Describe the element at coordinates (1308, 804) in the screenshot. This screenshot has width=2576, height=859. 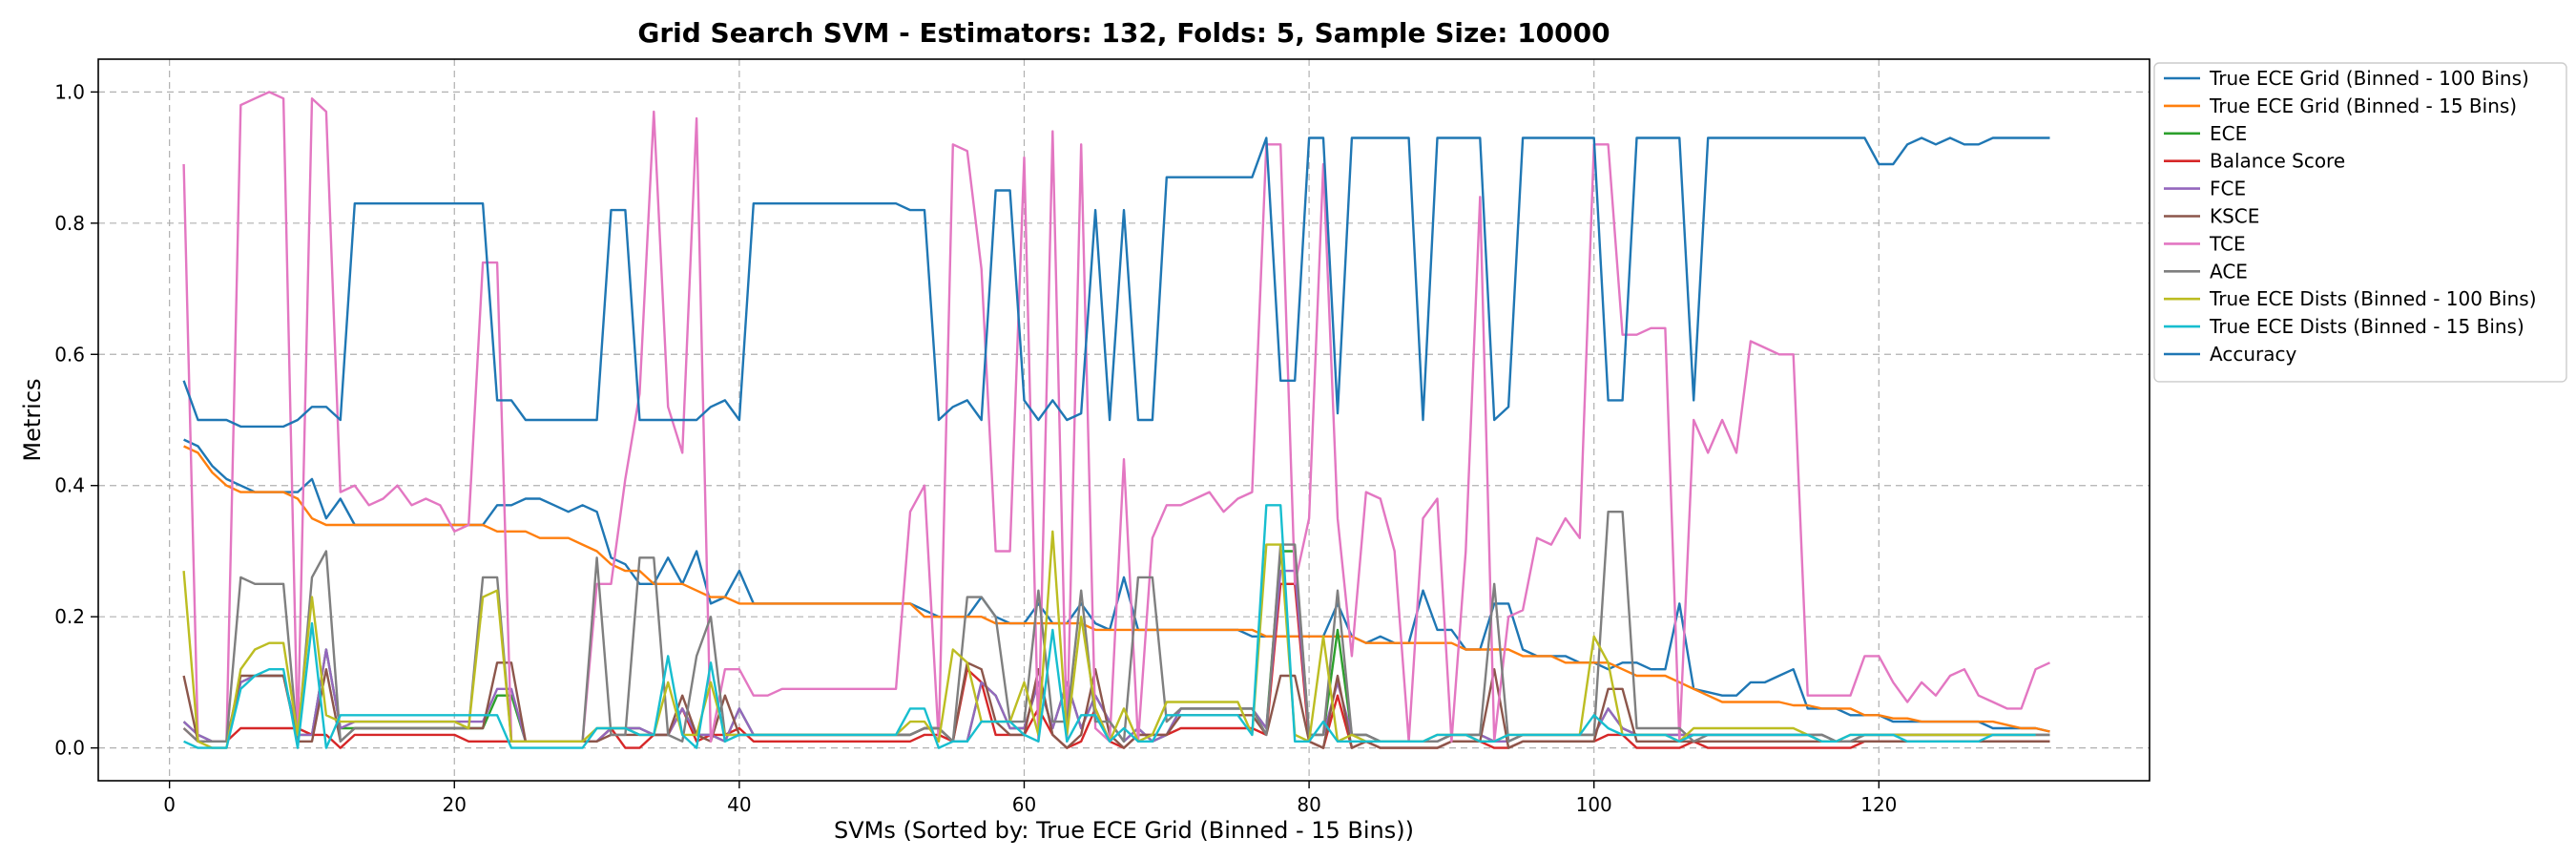
I see `x-tick-label: 80` at that location.